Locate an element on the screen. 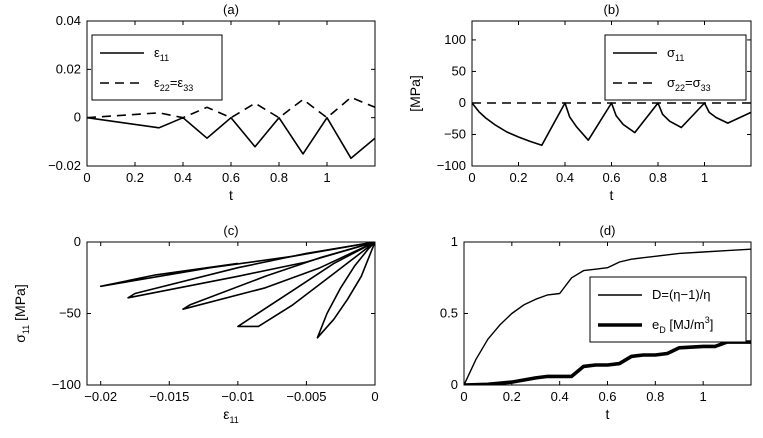 Image resolution: width=763 pixels, height=438 pixels. legend: σ11 σ22=σ33 is located at coordinates (675, 67).